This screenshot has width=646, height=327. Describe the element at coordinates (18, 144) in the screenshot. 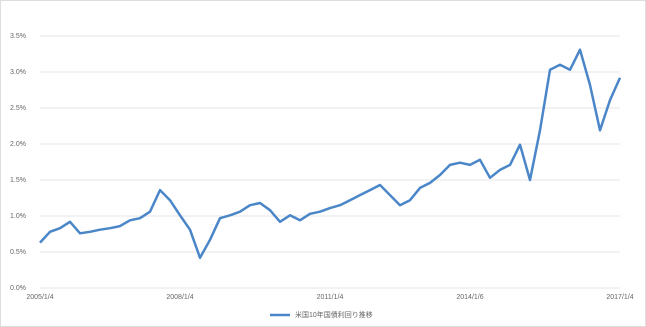

I see `y-tick-label: 2.0%` at that location.